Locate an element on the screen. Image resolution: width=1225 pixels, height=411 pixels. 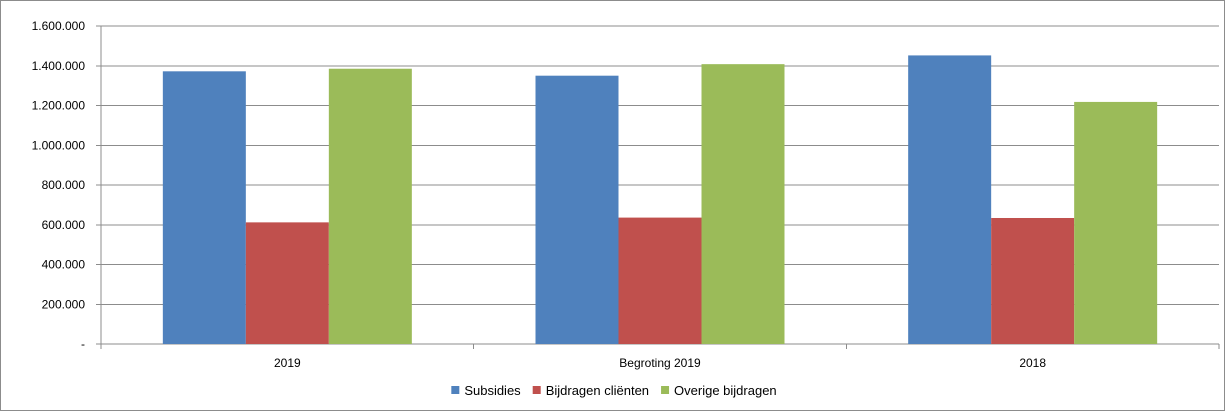
x-tick-label: 2018 is located at coordinates (1032, 363).